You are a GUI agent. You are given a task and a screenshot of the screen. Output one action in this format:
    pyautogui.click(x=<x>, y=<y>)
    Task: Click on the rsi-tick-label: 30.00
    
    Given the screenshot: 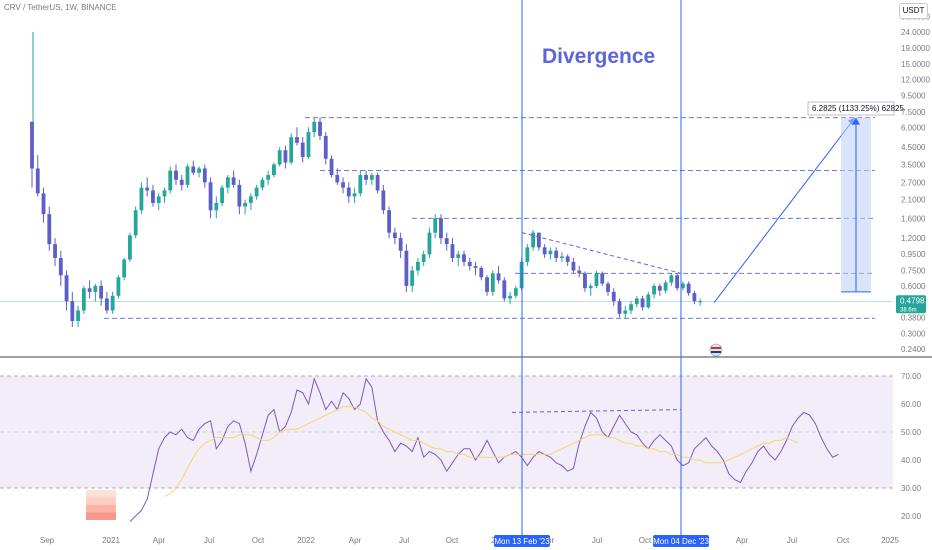 What is the action you would take?
    pyautogui.click(x=911, y=488)
    